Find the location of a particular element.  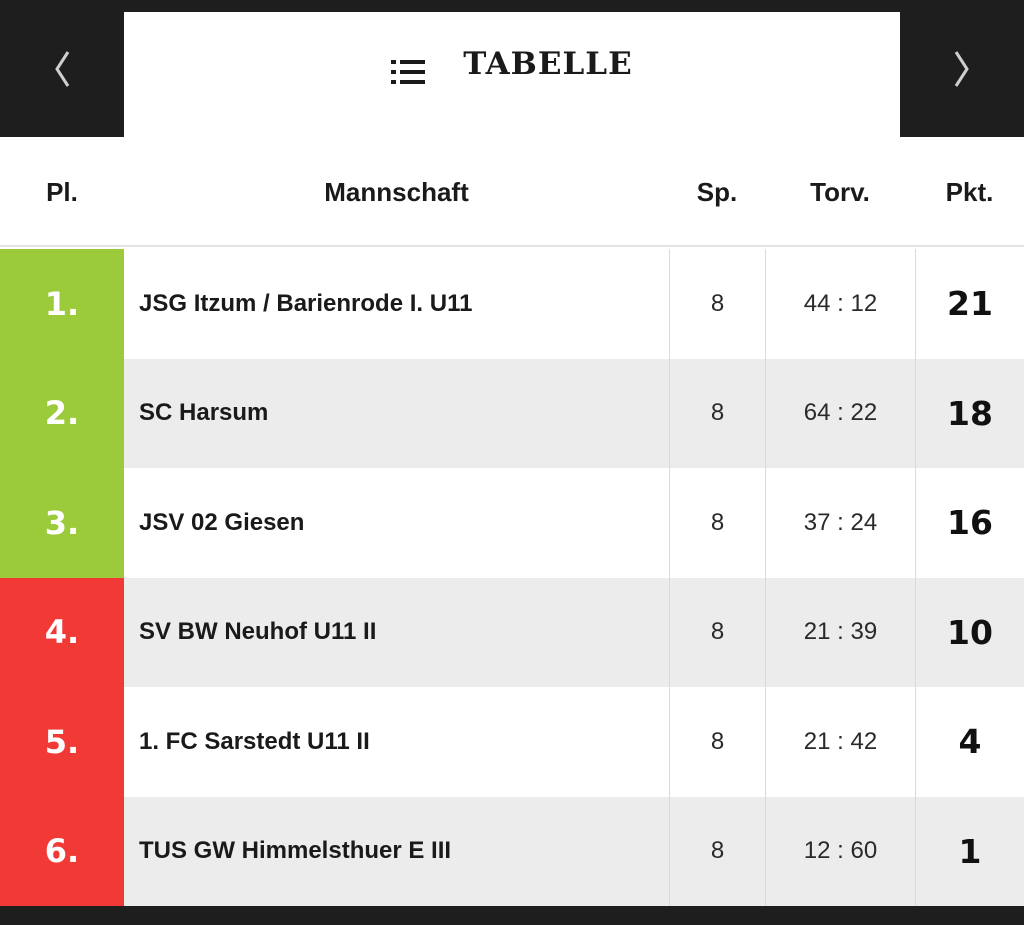

goals-cell: 21 : 42 is located at coordinates (840, 742).